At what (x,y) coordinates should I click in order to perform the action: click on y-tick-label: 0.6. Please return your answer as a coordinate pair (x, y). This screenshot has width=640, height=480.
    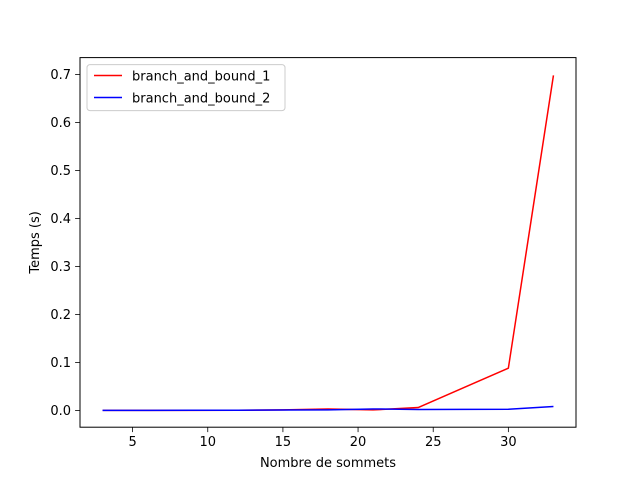
    Looking at the image, I should click on (60, 123).